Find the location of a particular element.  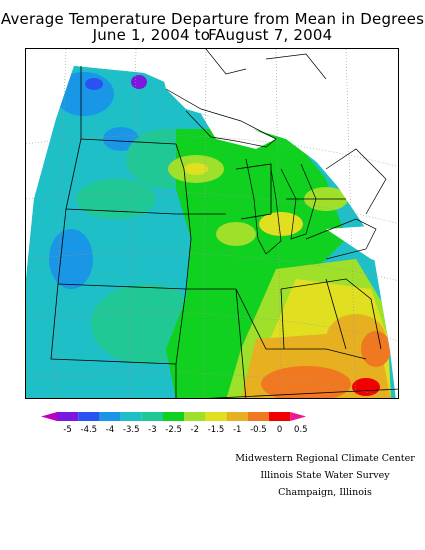

legend-tick-label: -0.5 is located at coordinates (258, 430).